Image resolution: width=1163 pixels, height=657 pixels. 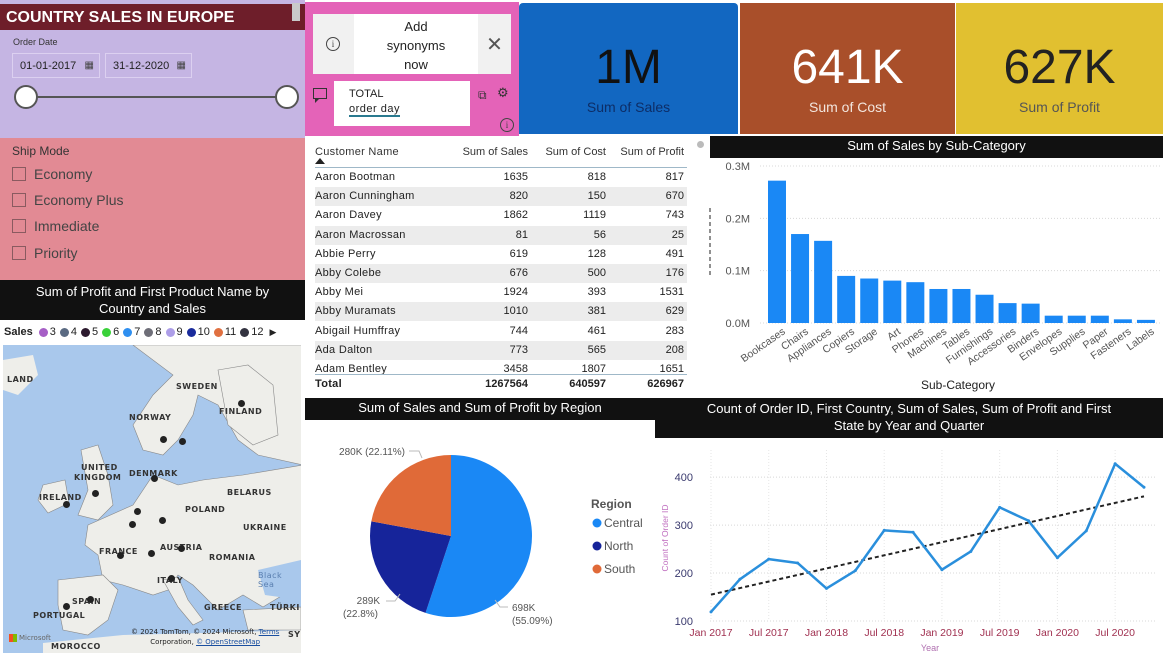 I want to click on ship-mode-option-economy: Economy, so click(x=52, y=174).